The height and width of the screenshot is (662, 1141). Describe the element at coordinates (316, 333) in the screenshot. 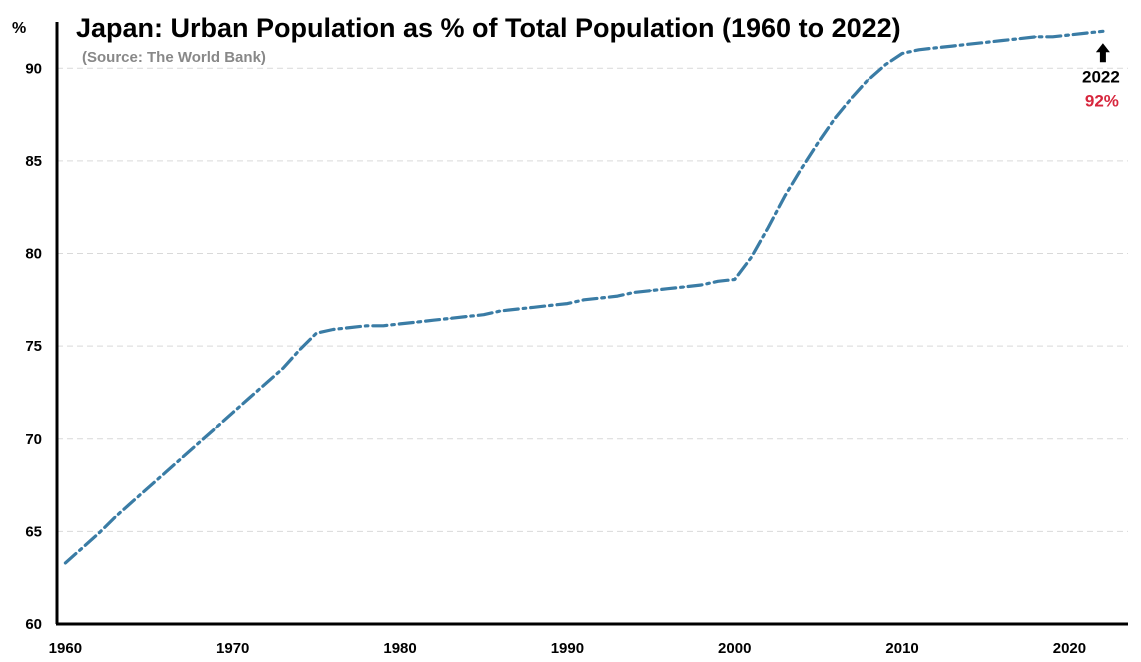

I see `data-point-1975` at that location.